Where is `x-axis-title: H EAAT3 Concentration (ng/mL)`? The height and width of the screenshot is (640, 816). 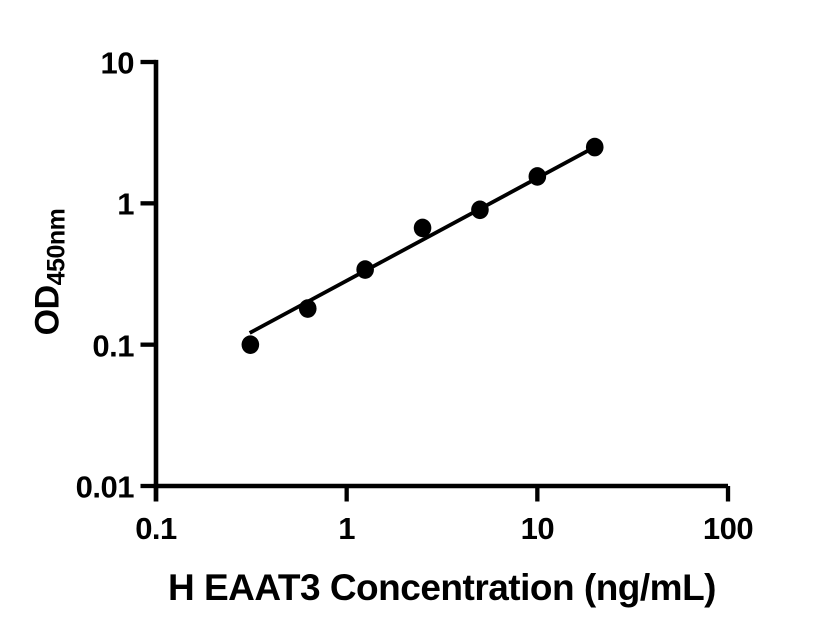 x-axis-title: H EAAT3 Concentration (ng/mL) is located at coordinates (442, 587).